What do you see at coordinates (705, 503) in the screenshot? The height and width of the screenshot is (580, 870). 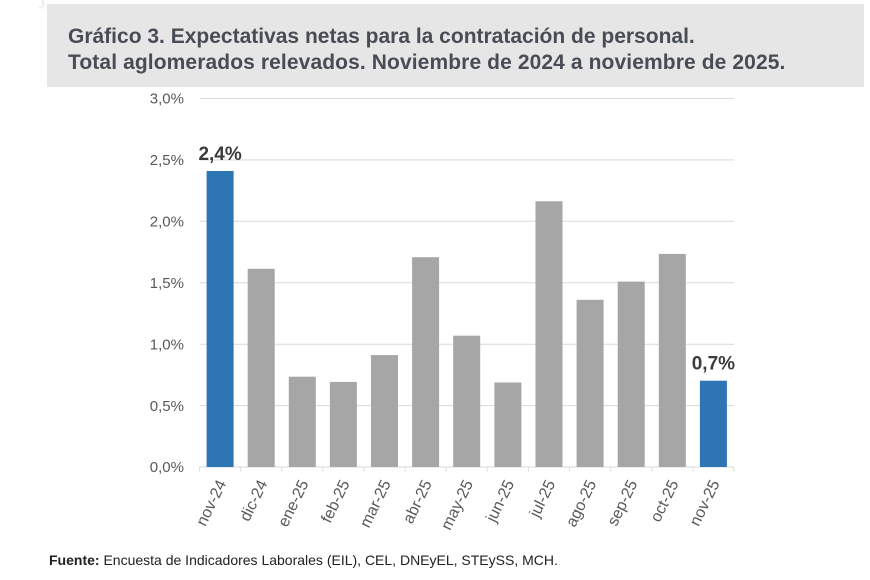 I see `svg-text: nov-25` at bounding box center [705, 503].